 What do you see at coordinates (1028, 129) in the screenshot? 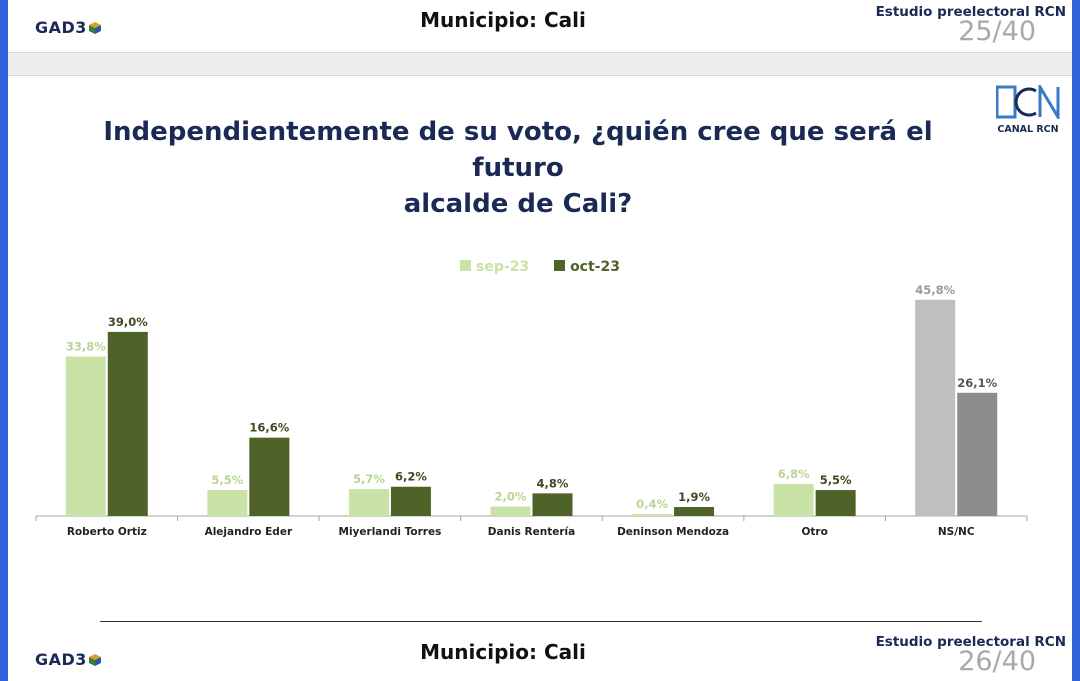
I see `rcn-logo-text: CANAL RCN` at bounding box center [1028, 129].